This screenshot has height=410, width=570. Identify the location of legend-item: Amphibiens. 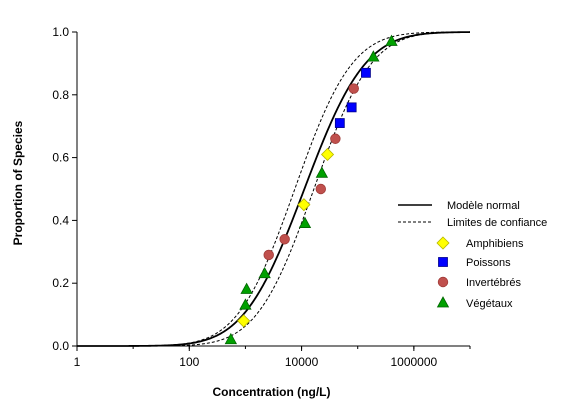
(480, 243).